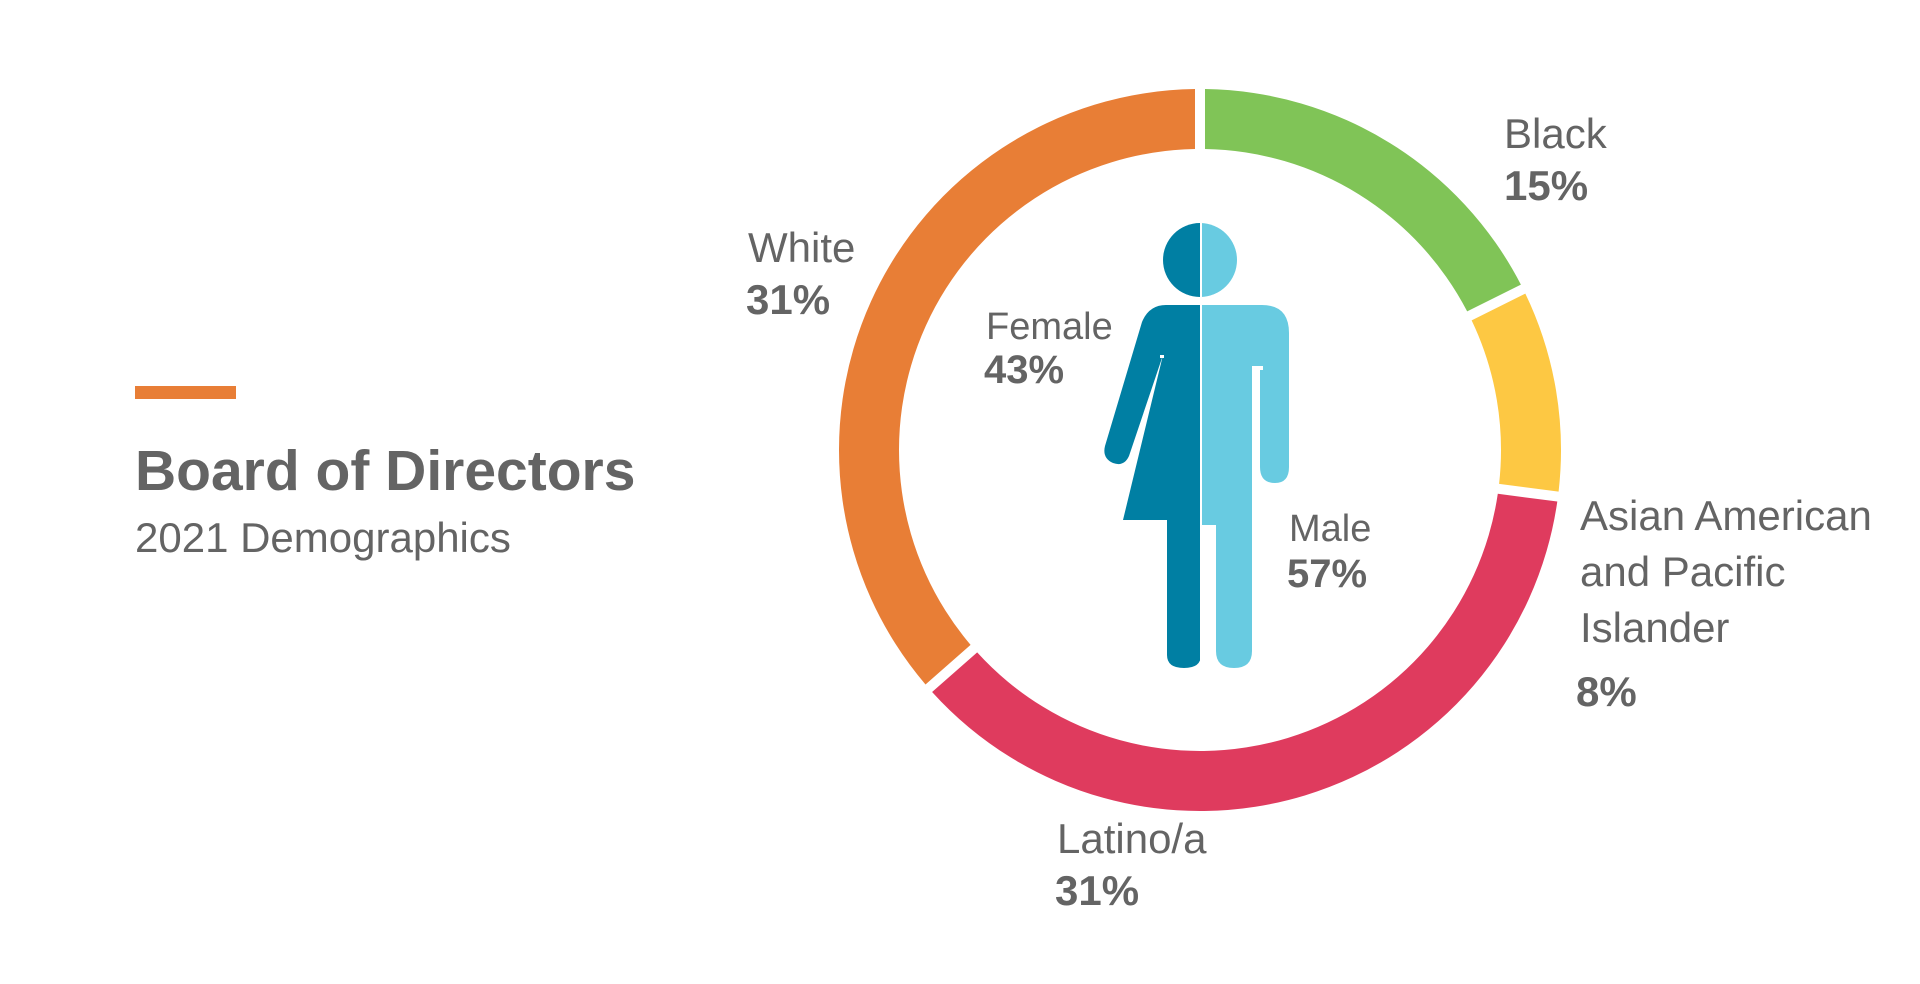 The width and height of the screenshot is (1920, 984). I want to click on donut-slice-black, so click(1362, 200).